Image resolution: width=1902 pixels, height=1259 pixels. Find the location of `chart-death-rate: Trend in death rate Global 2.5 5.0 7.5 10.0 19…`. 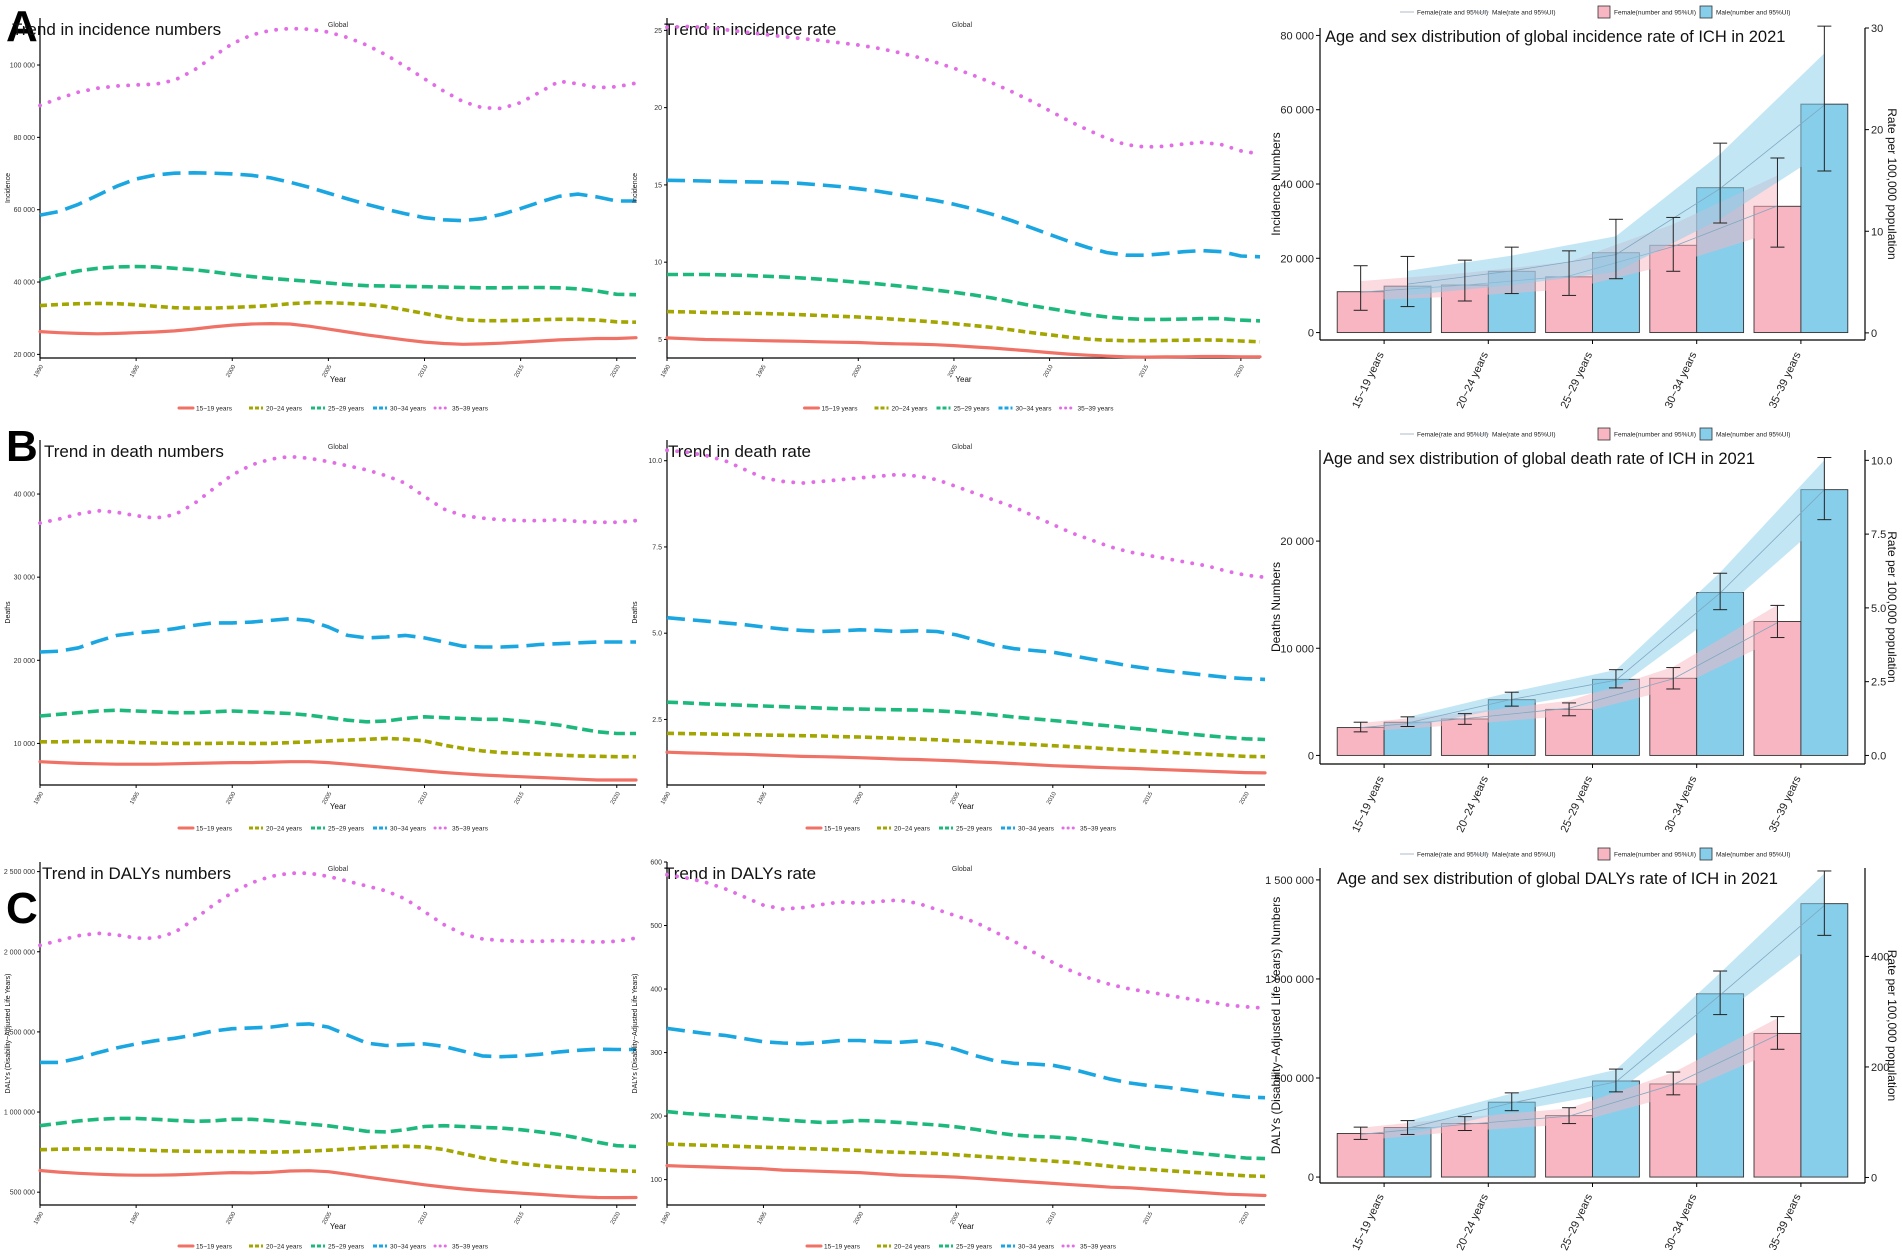

chart-death-rate: Trend in death rate Global 2.5 5.0 7.5 10.0 19… is located at coordinates (949, 636).